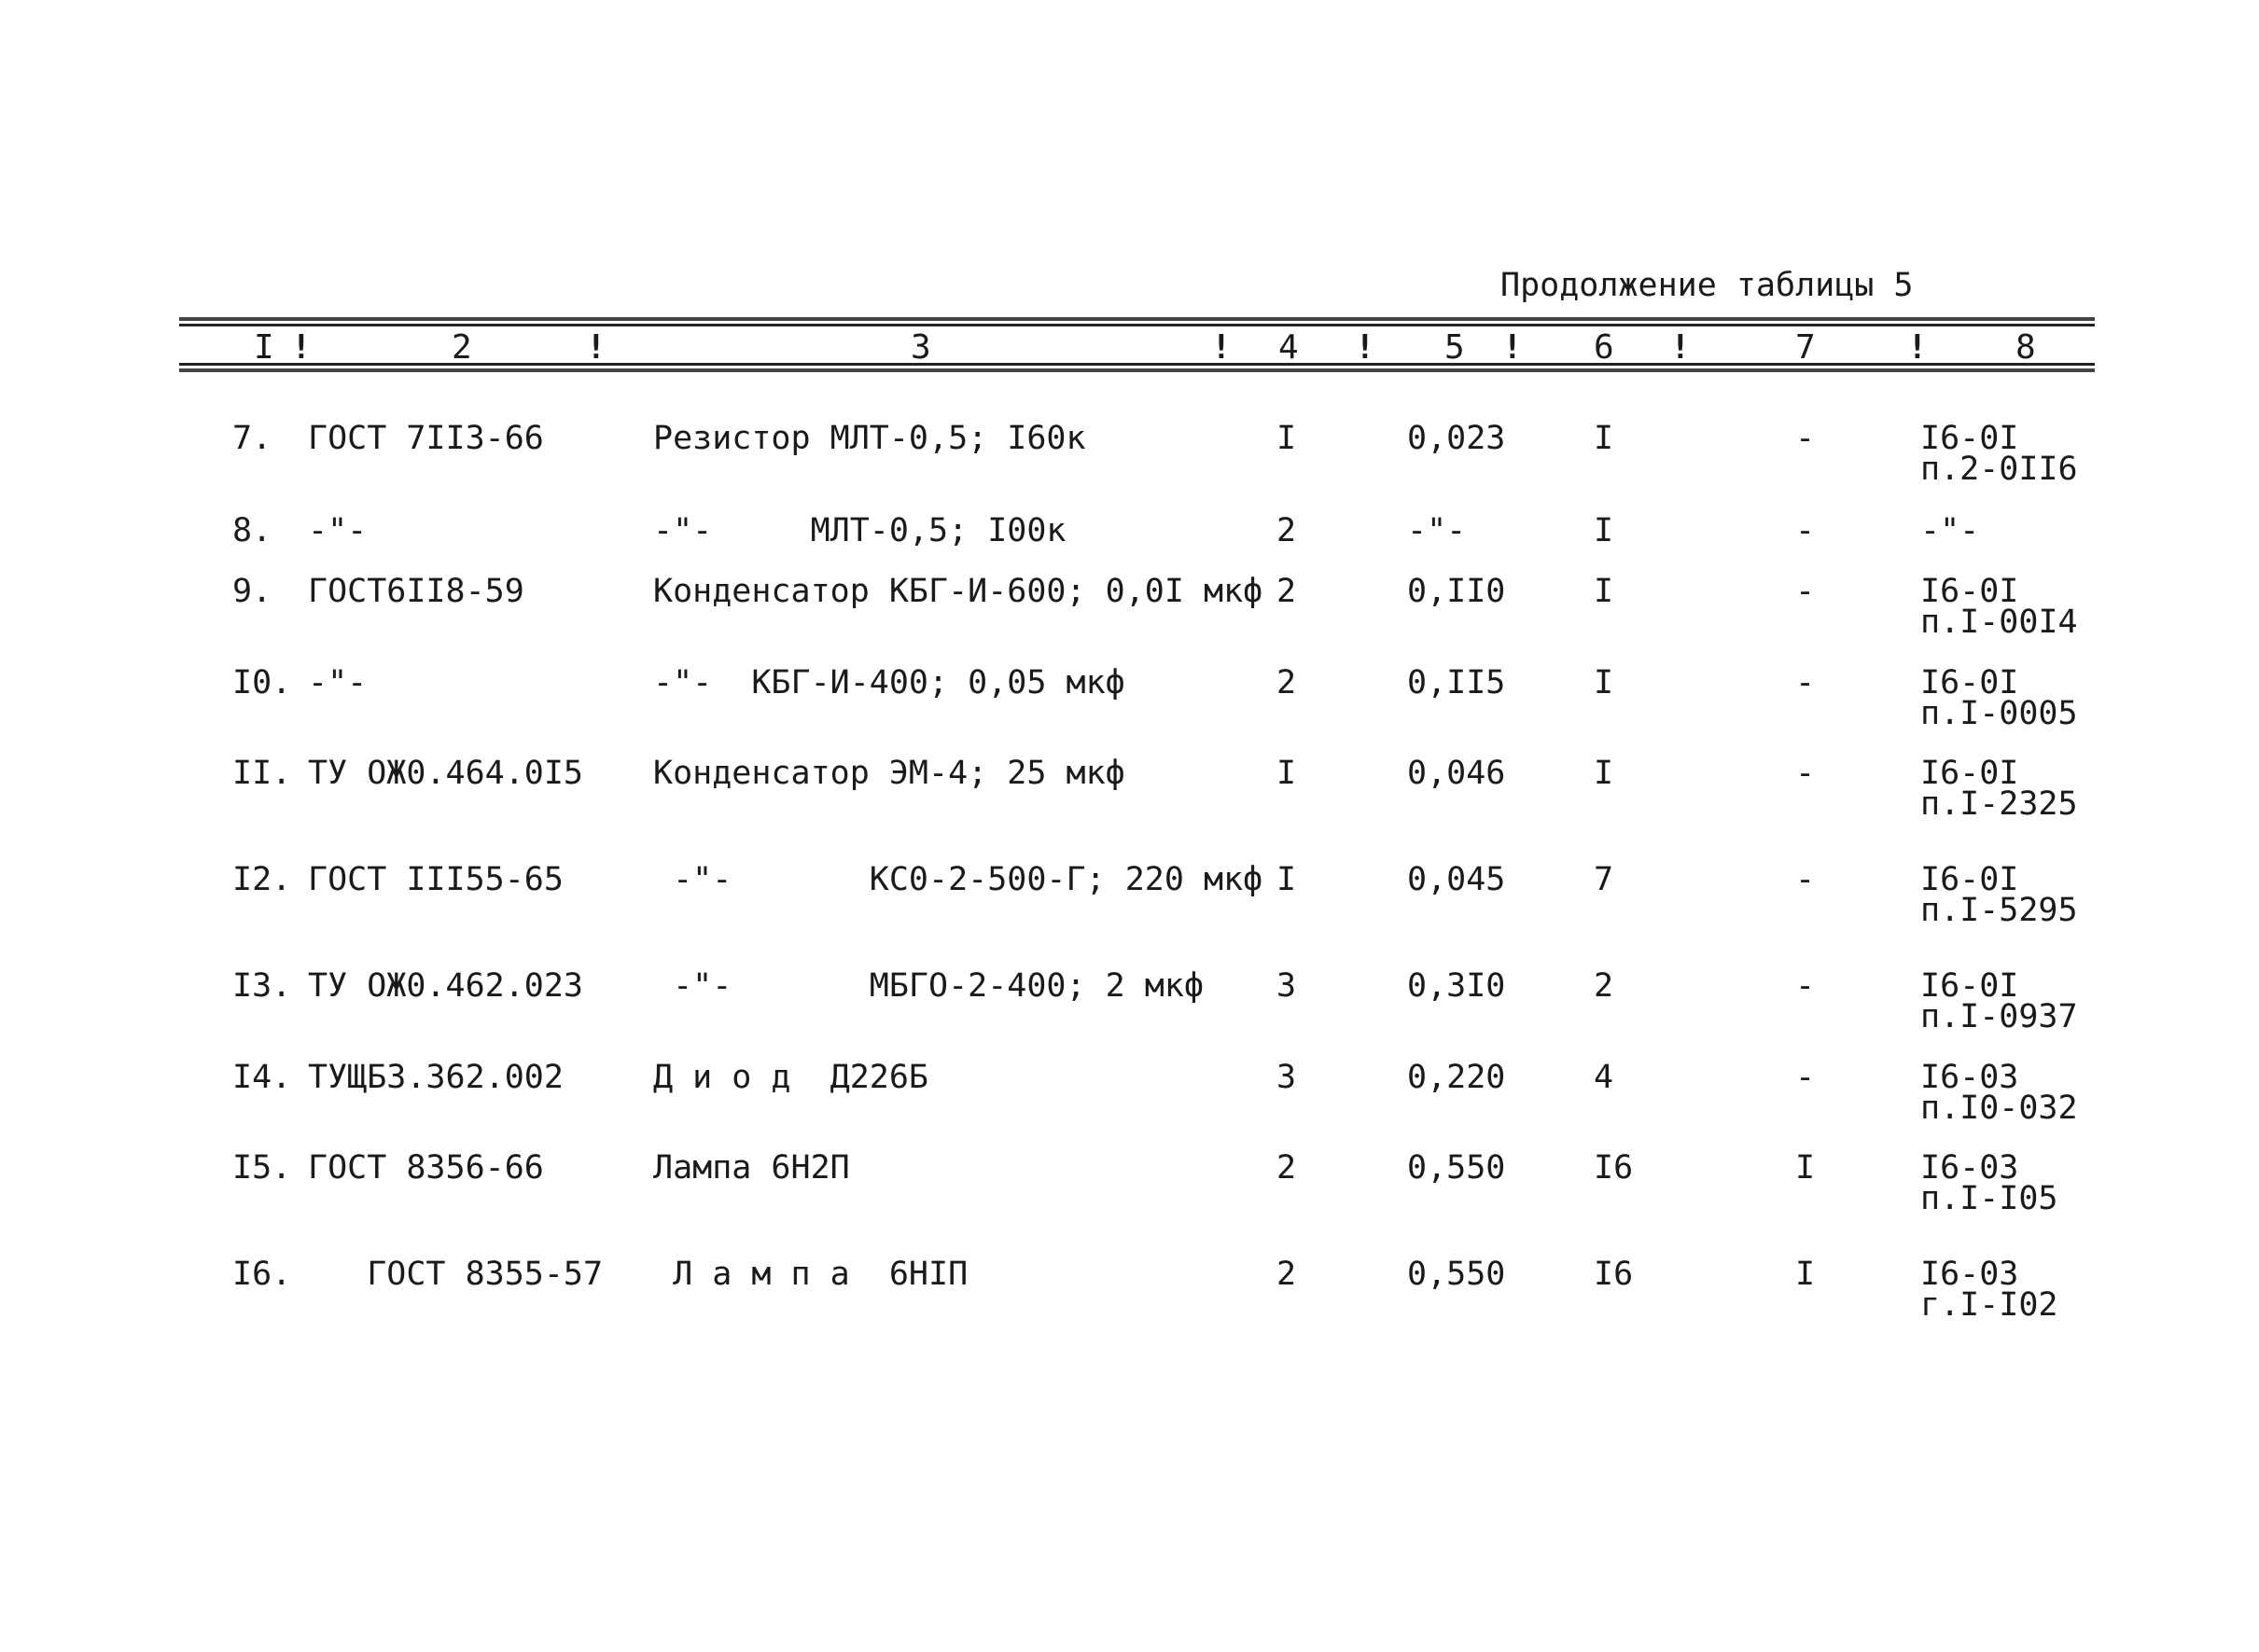 This screenshot has width=2259, height=1652. I want to click on row-ref-line2: п.I-2325, so click(1999, 804).